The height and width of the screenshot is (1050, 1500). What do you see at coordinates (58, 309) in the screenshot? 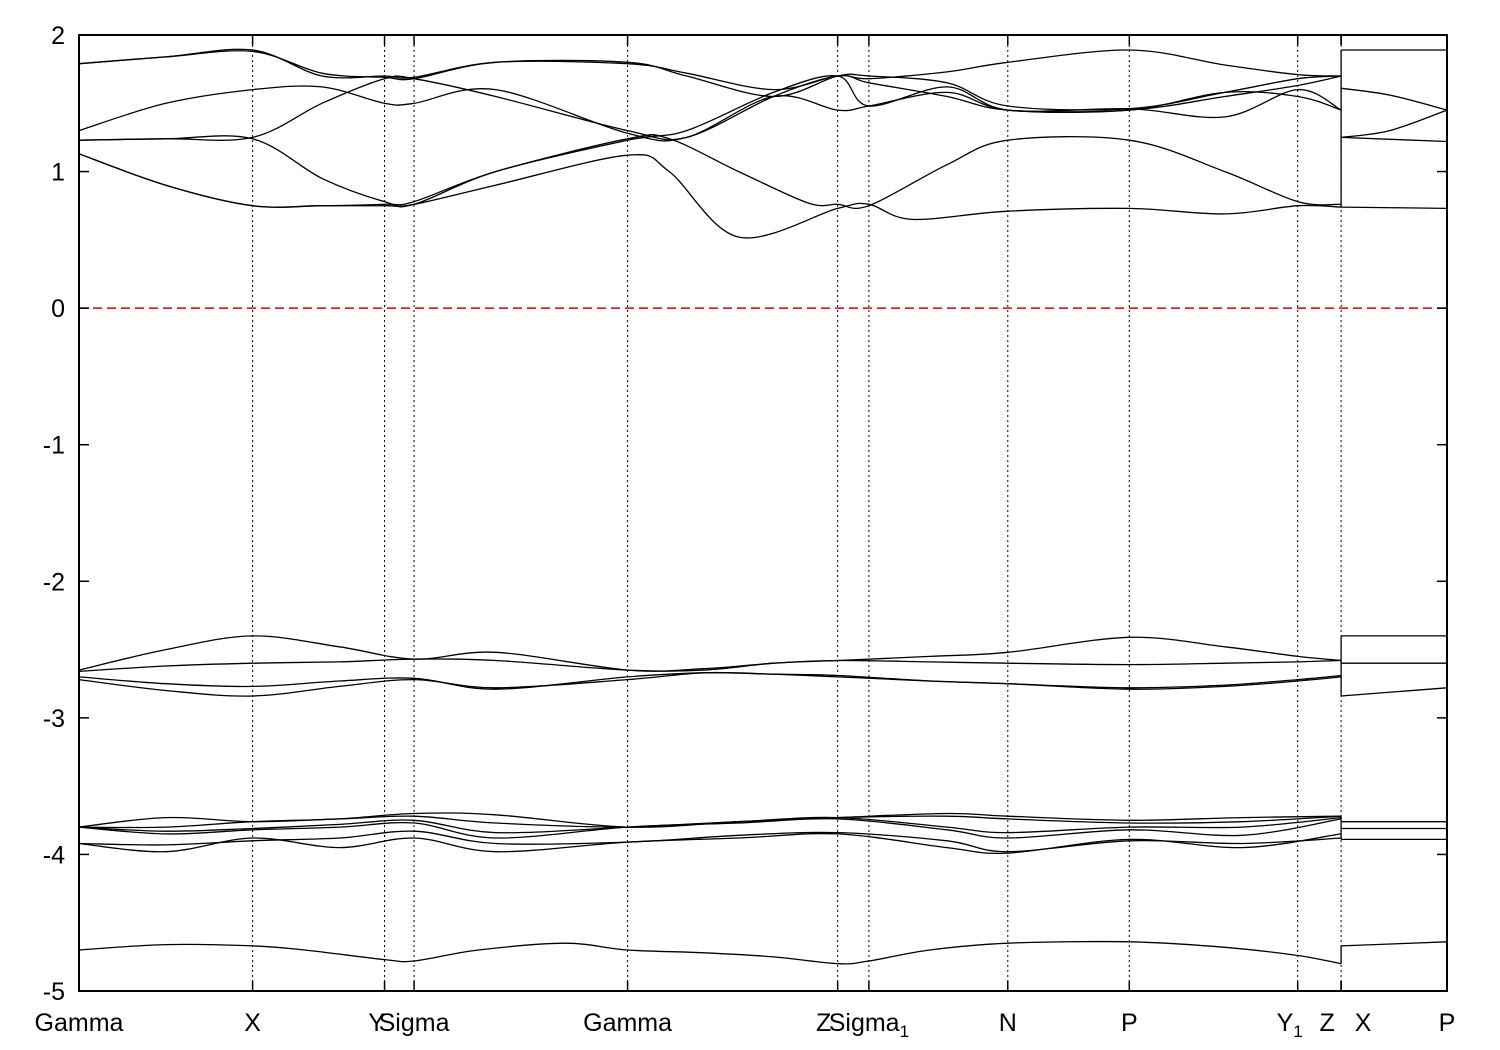
I see `y-tick-label: 0` at bounding box center [58, 309].